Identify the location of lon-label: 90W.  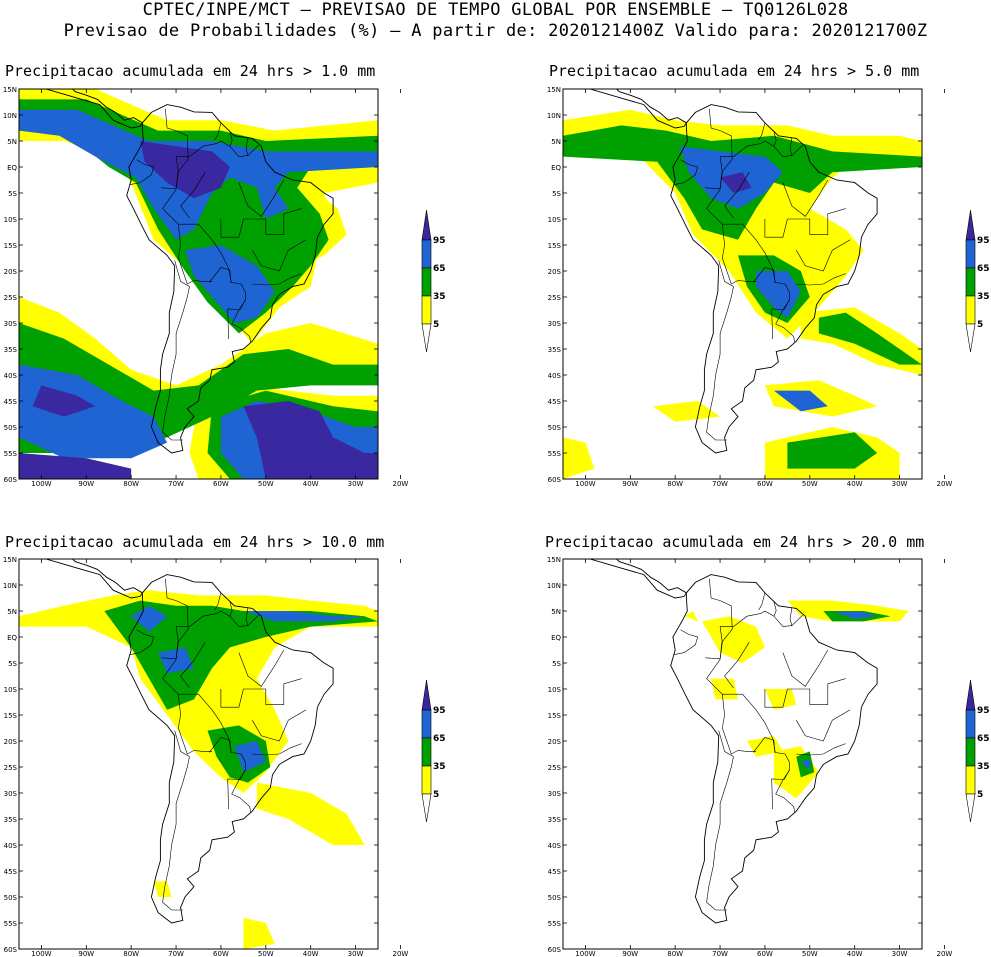
(86, 953).